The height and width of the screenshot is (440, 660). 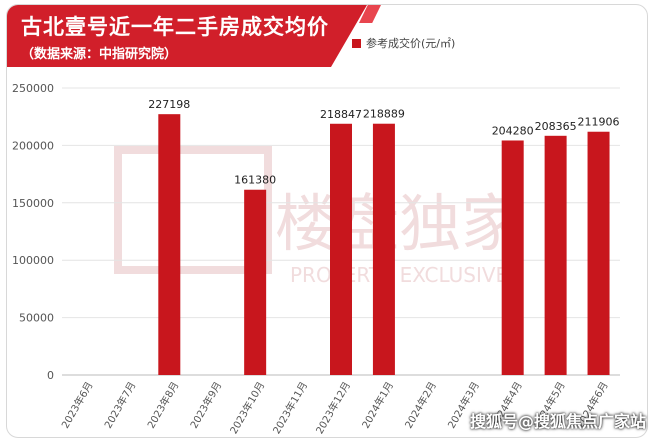 What do you see at coordinates (193, 210) in the screenshot?
I see `watermark-logo-icon` at bounding box center [193, 210].